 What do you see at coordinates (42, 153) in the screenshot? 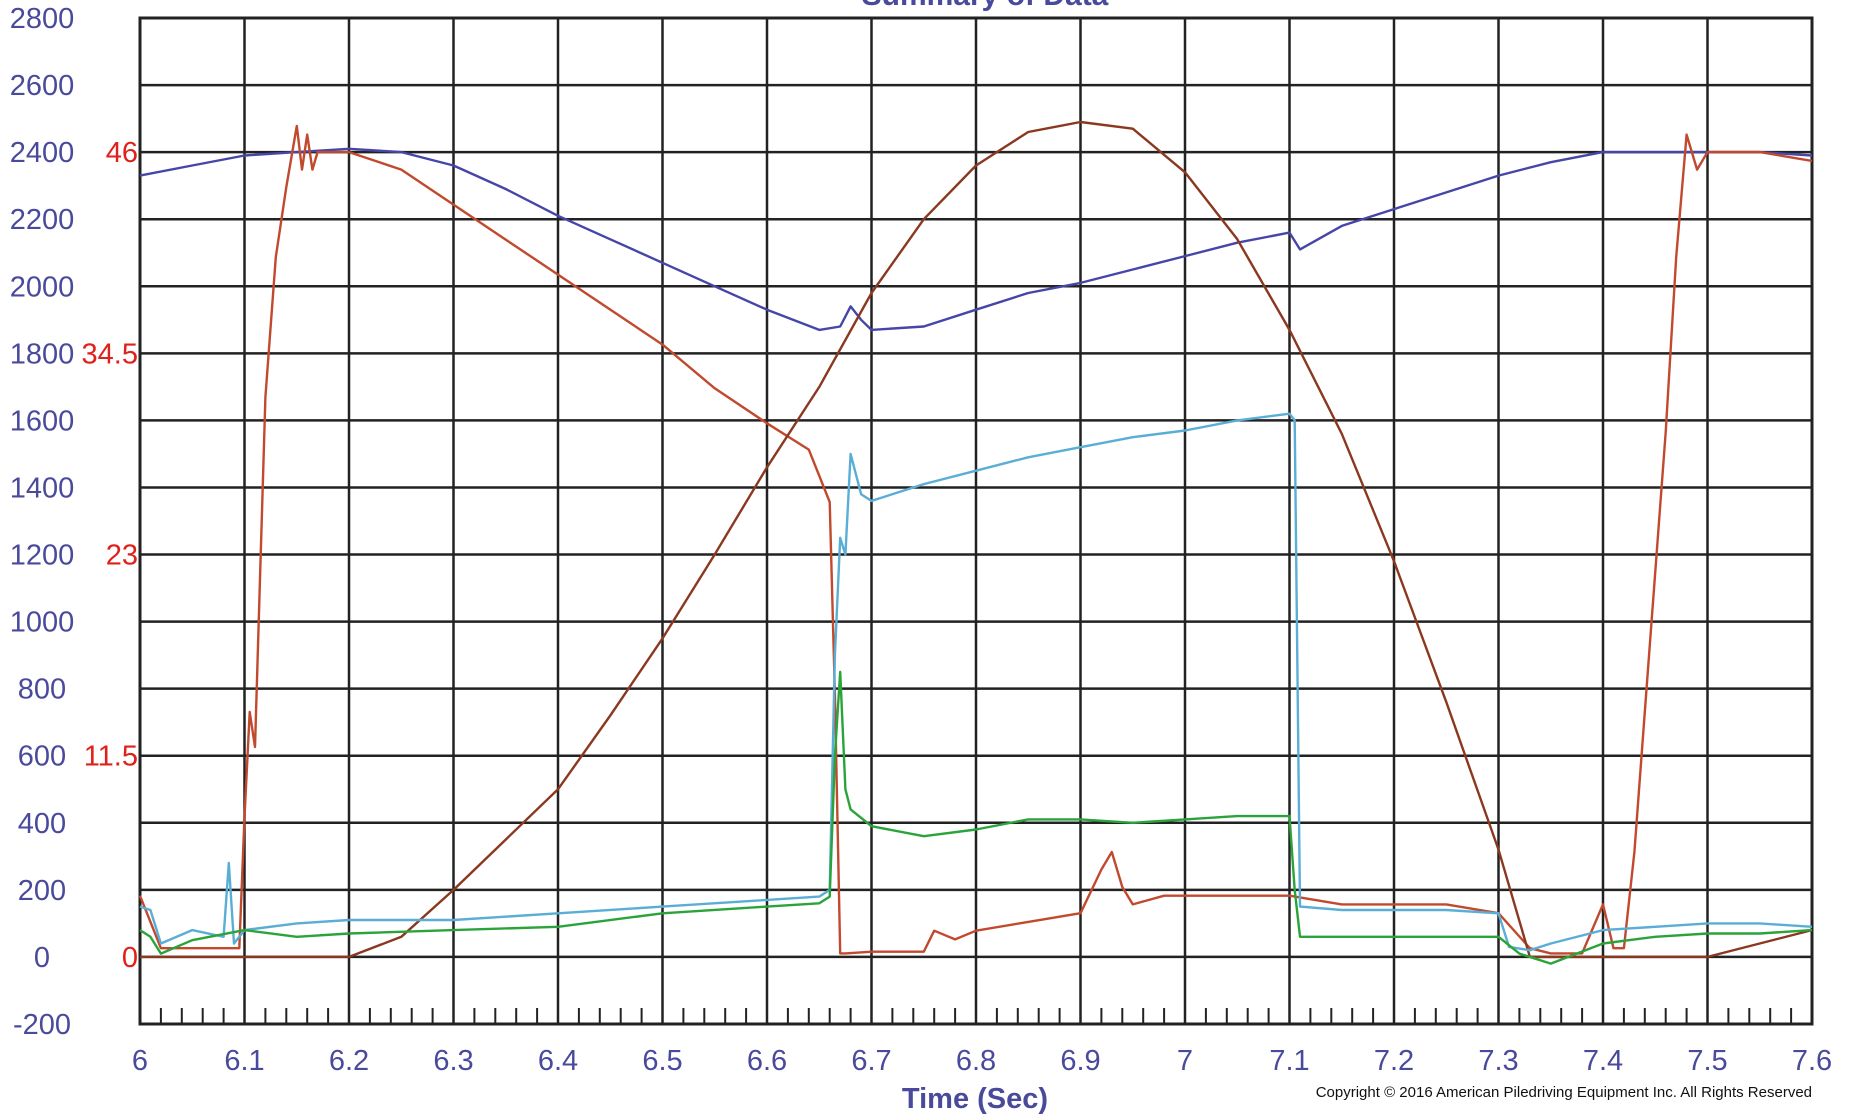
I see `y-tick-label: 2400` at bounding box center [42, 153].